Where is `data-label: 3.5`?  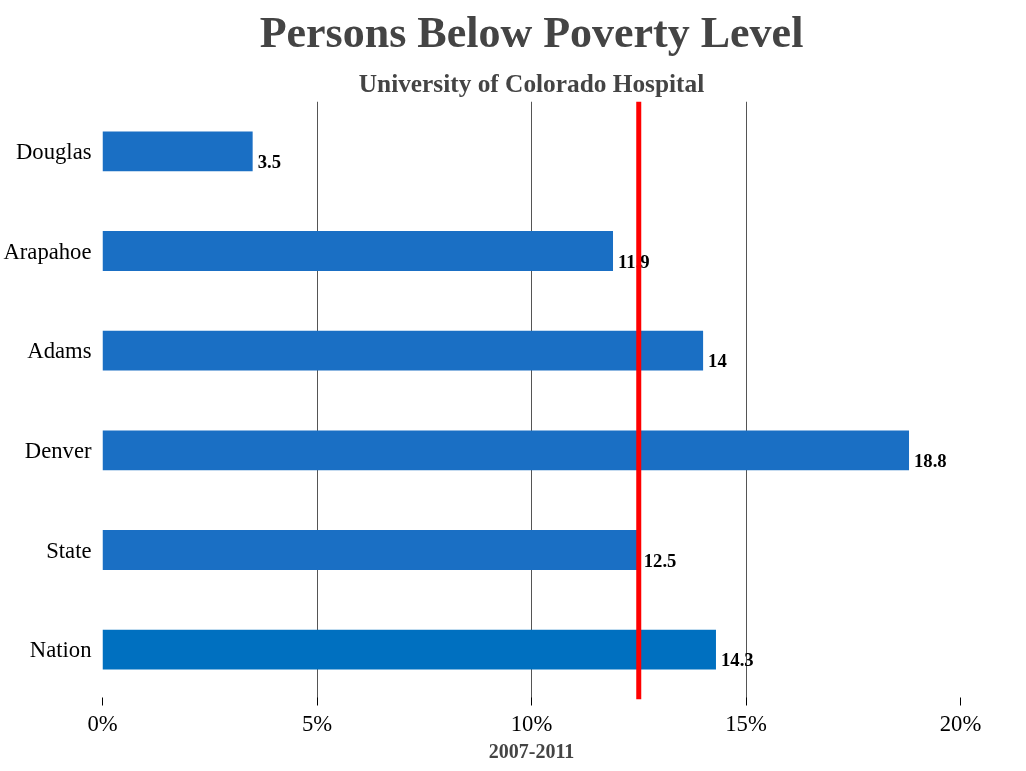 data-label: 3.5 is located at coordinates (269, 161).